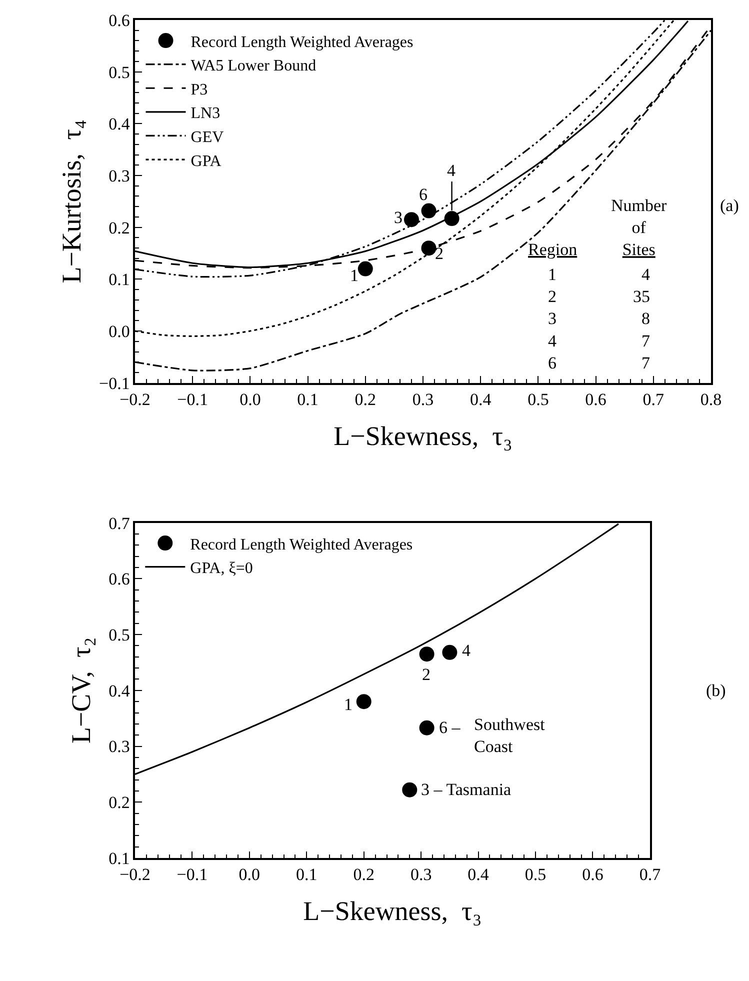  I want to click on legend-label: P3, so click(199, 89).